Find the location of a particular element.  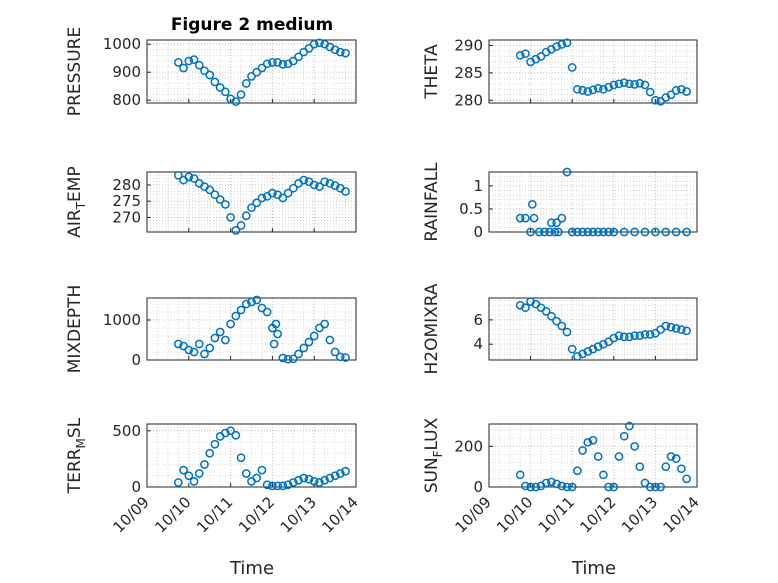

y-tick-label: 290 is located at coordinates (468, 45).